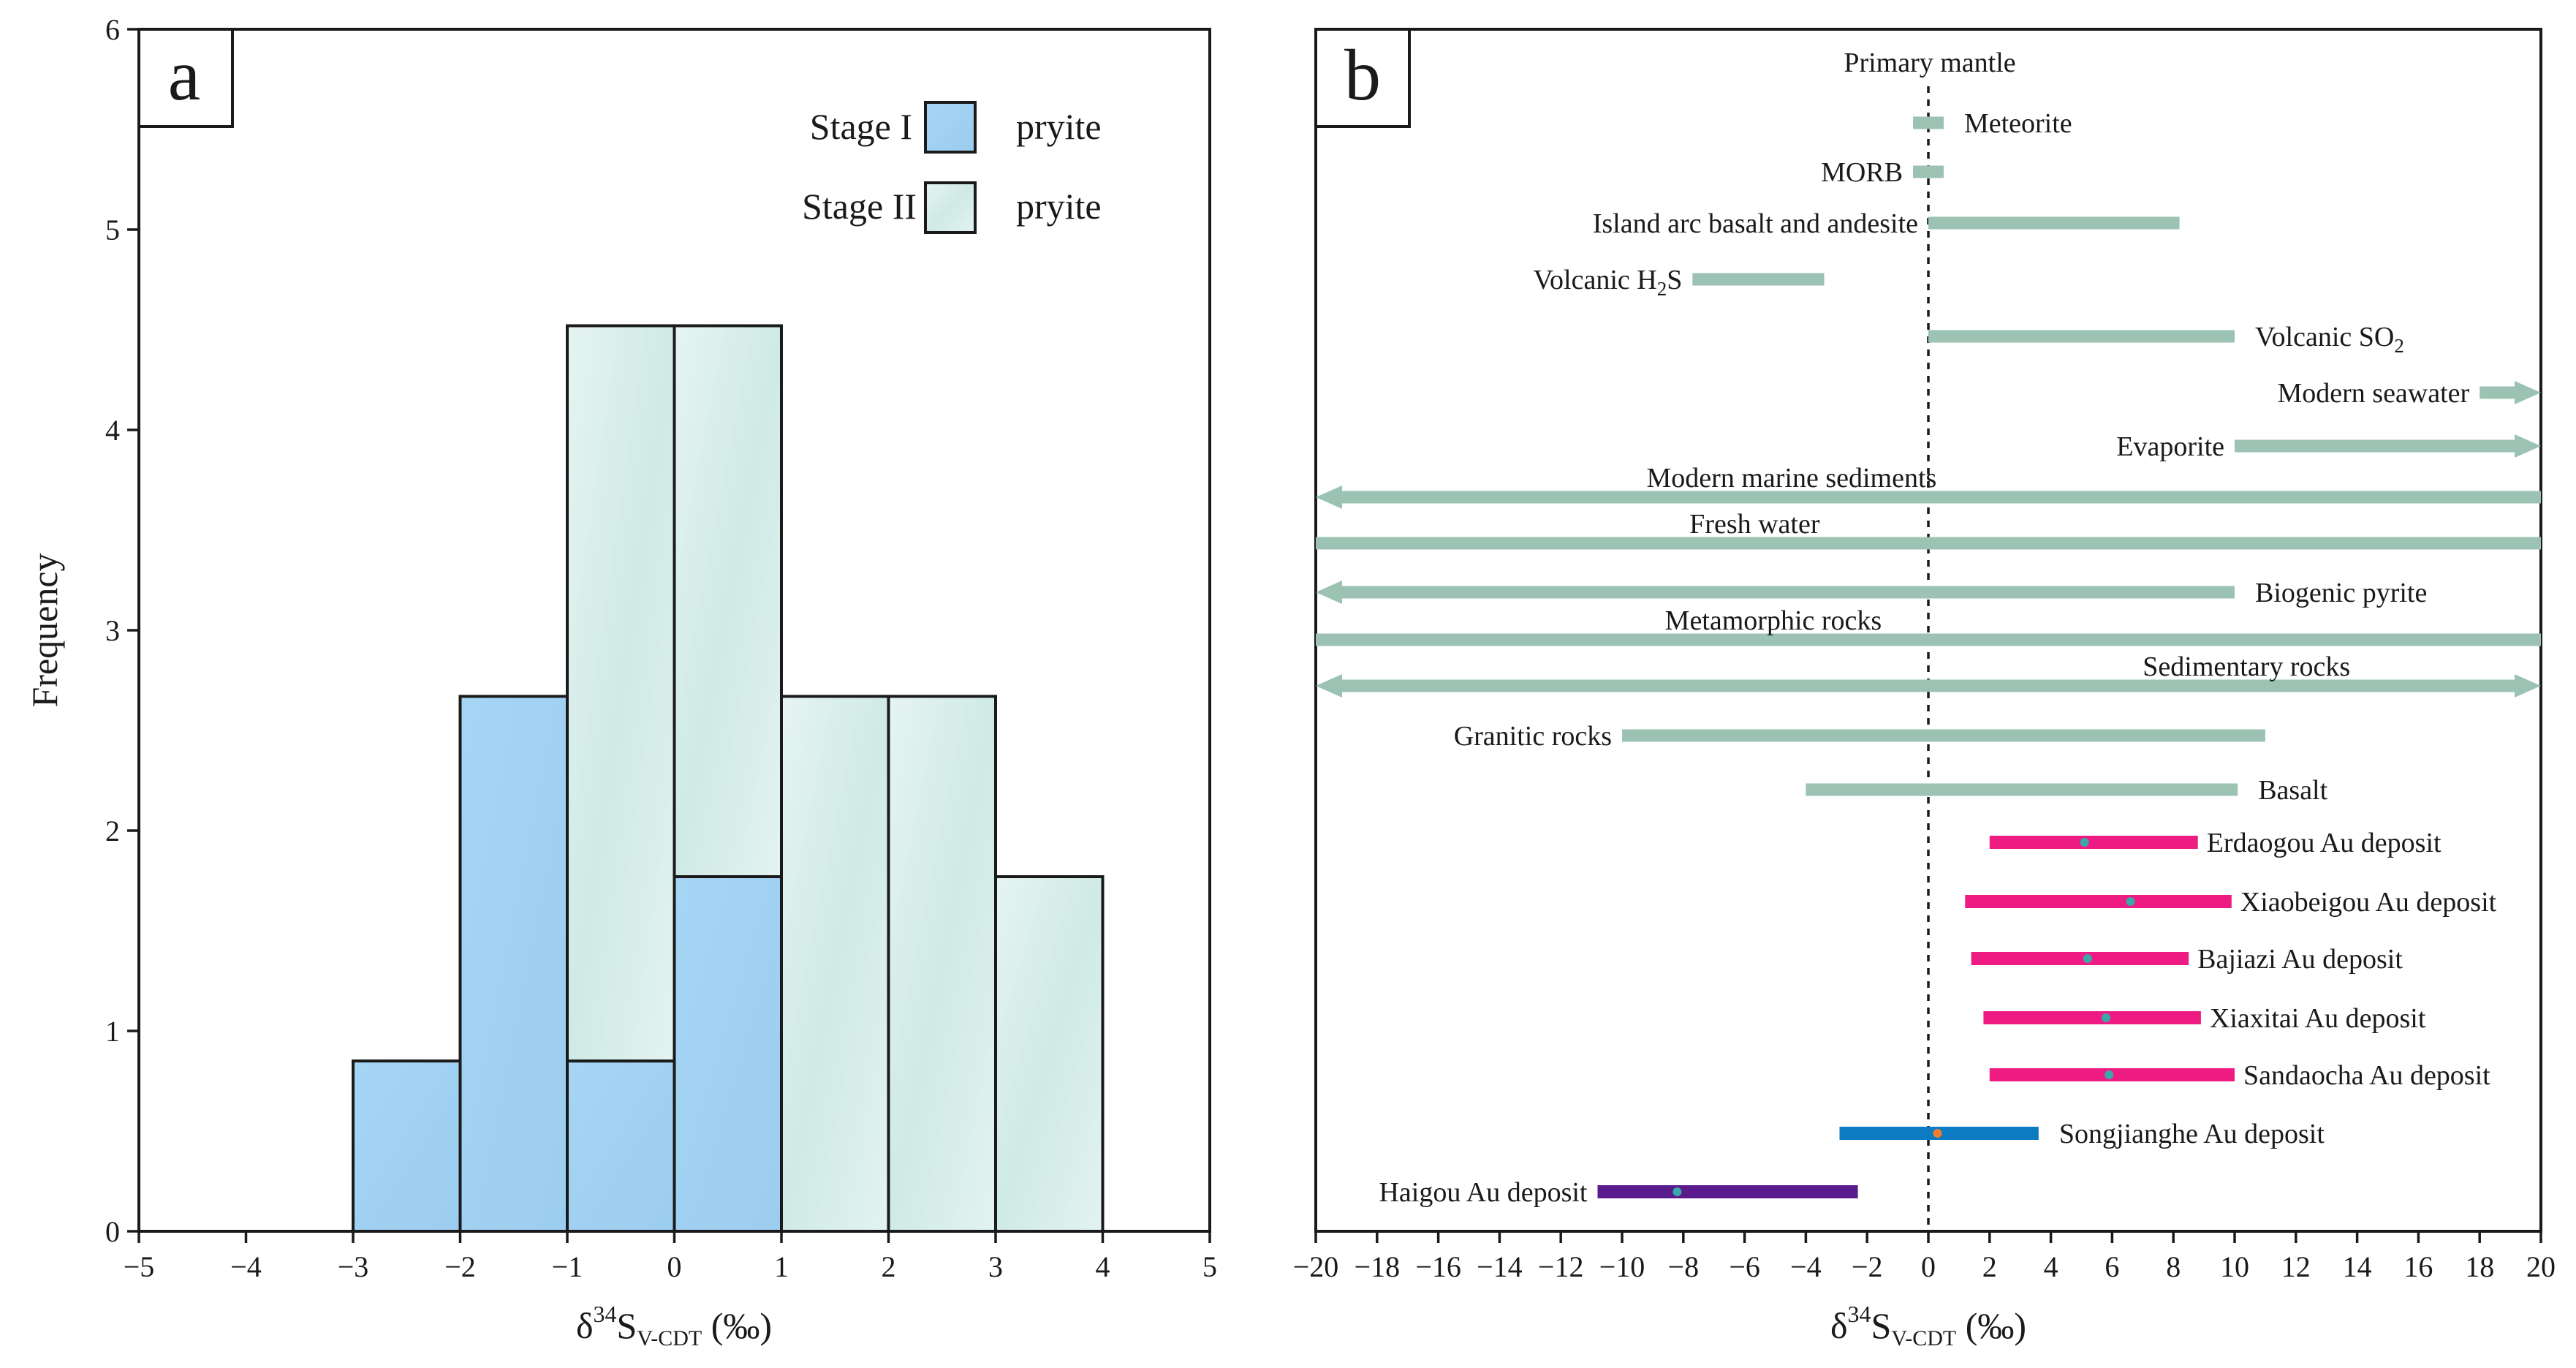  I want to click on range-label-text: Haigou Au deposit, so click(1483, 1192).